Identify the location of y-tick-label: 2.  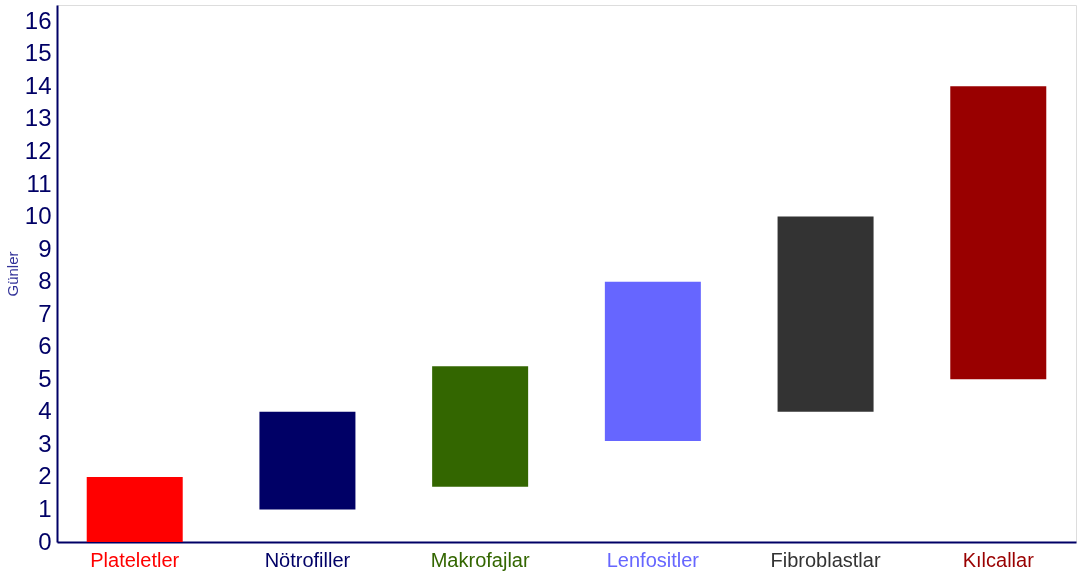
(45, 476).